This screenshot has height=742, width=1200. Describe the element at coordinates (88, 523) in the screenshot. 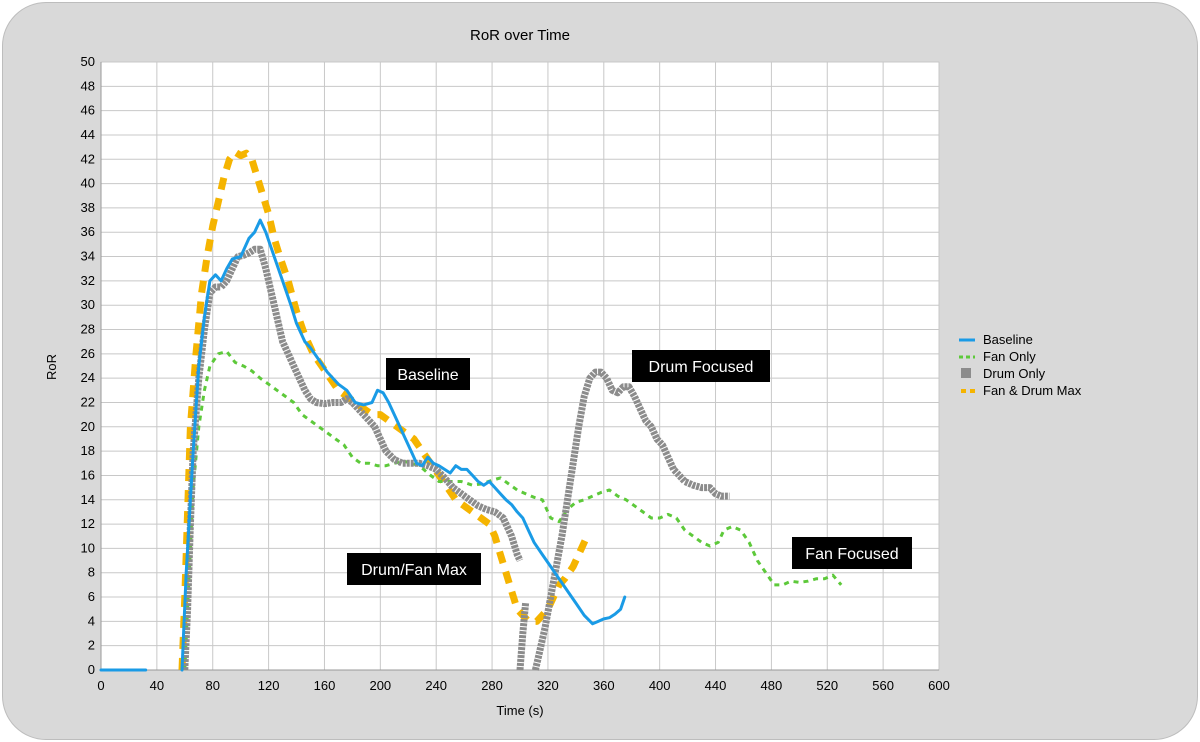

I see `y-tick-label: 12` at that location.